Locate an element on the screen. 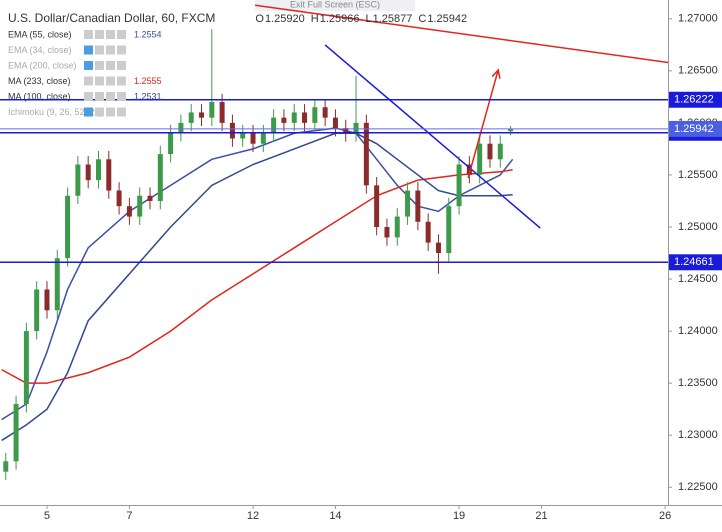 This screenshot has height=532, width=722. ohlc-value: 1.25966 is located at coordinates (340, 19).